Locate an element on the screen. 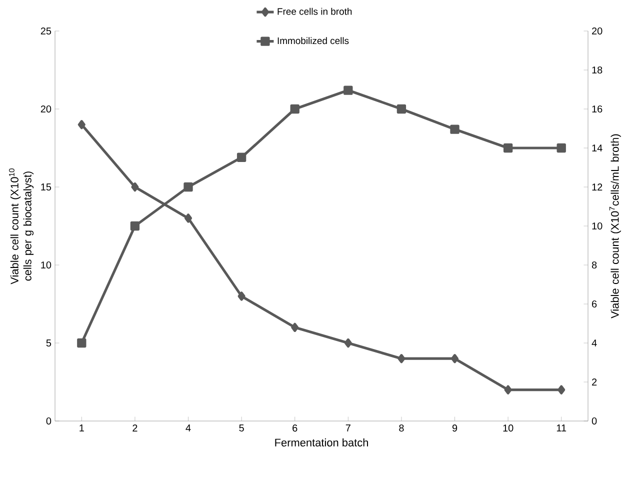 This screenshot has width=639, height=477. y2-tick-label: 18 is located at coordinates (597, 70).